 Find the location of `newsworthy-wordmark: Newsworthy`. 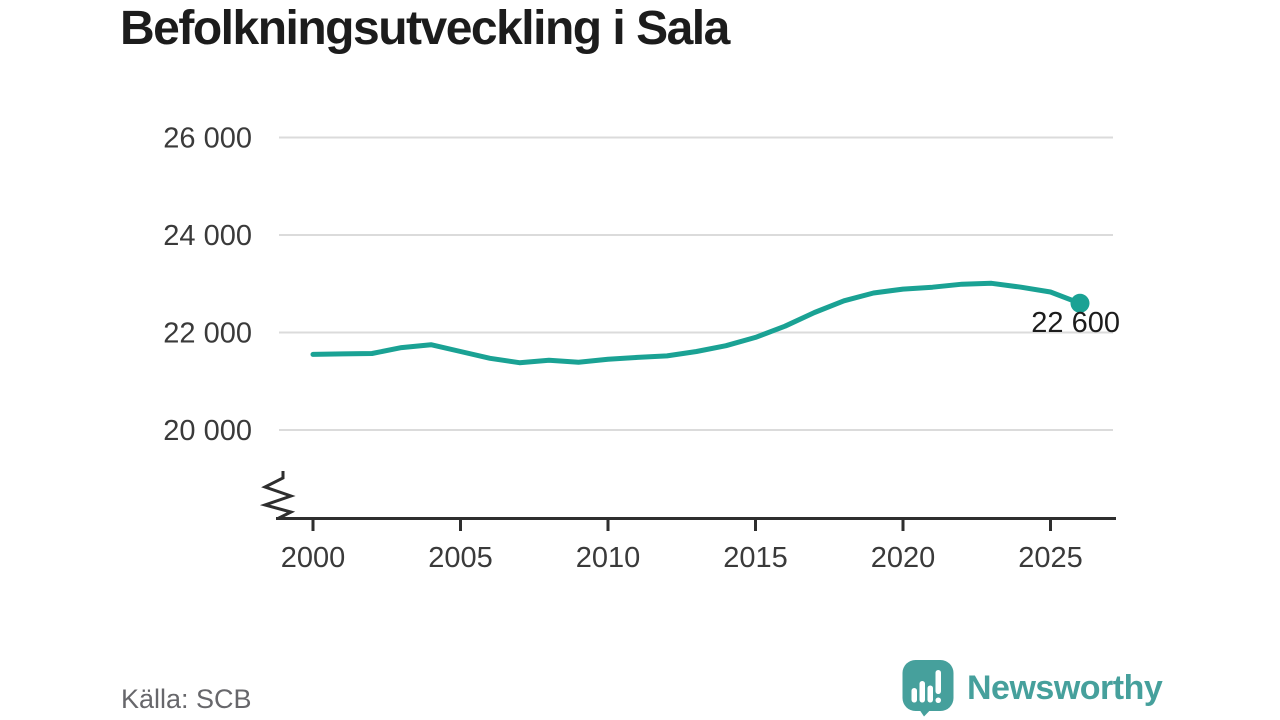

newsworthy-wordmark: Newsworthy is located at coordinates (1065, 688).